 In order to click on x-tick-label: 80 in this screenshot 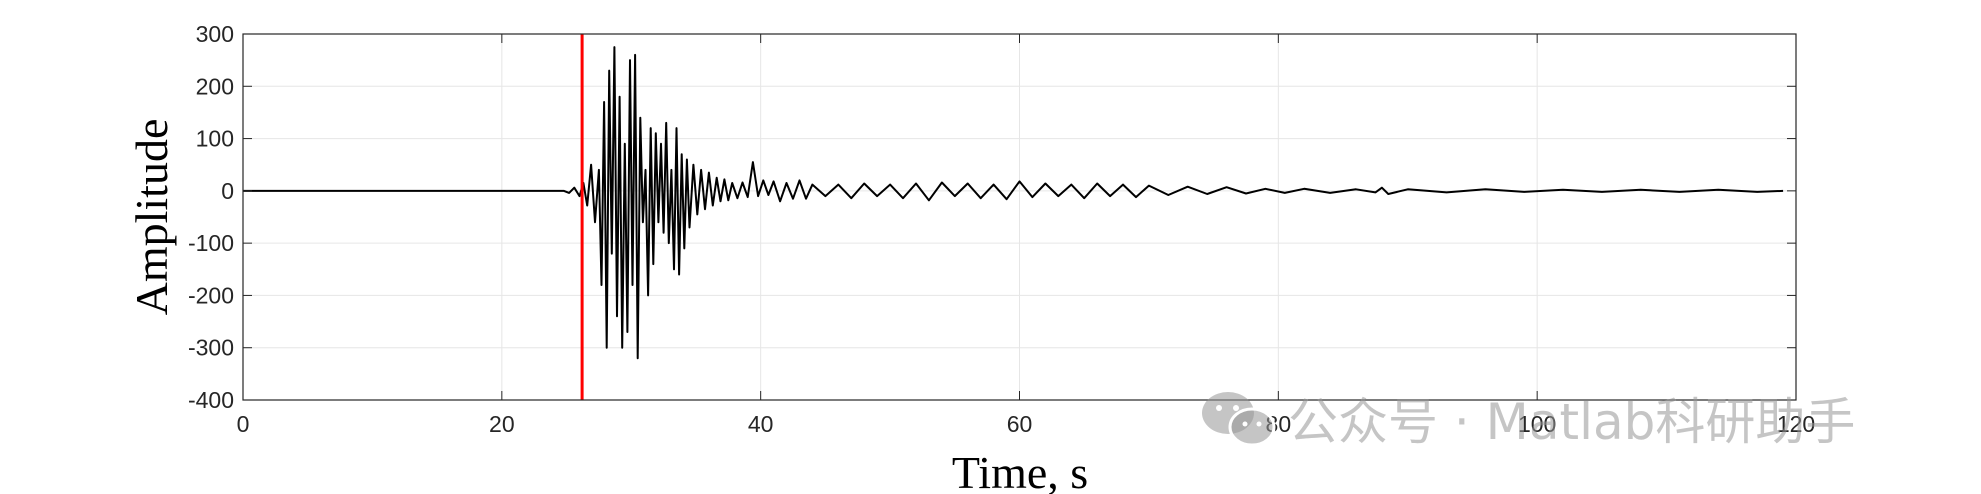, I will do `click(1279, 424)`.